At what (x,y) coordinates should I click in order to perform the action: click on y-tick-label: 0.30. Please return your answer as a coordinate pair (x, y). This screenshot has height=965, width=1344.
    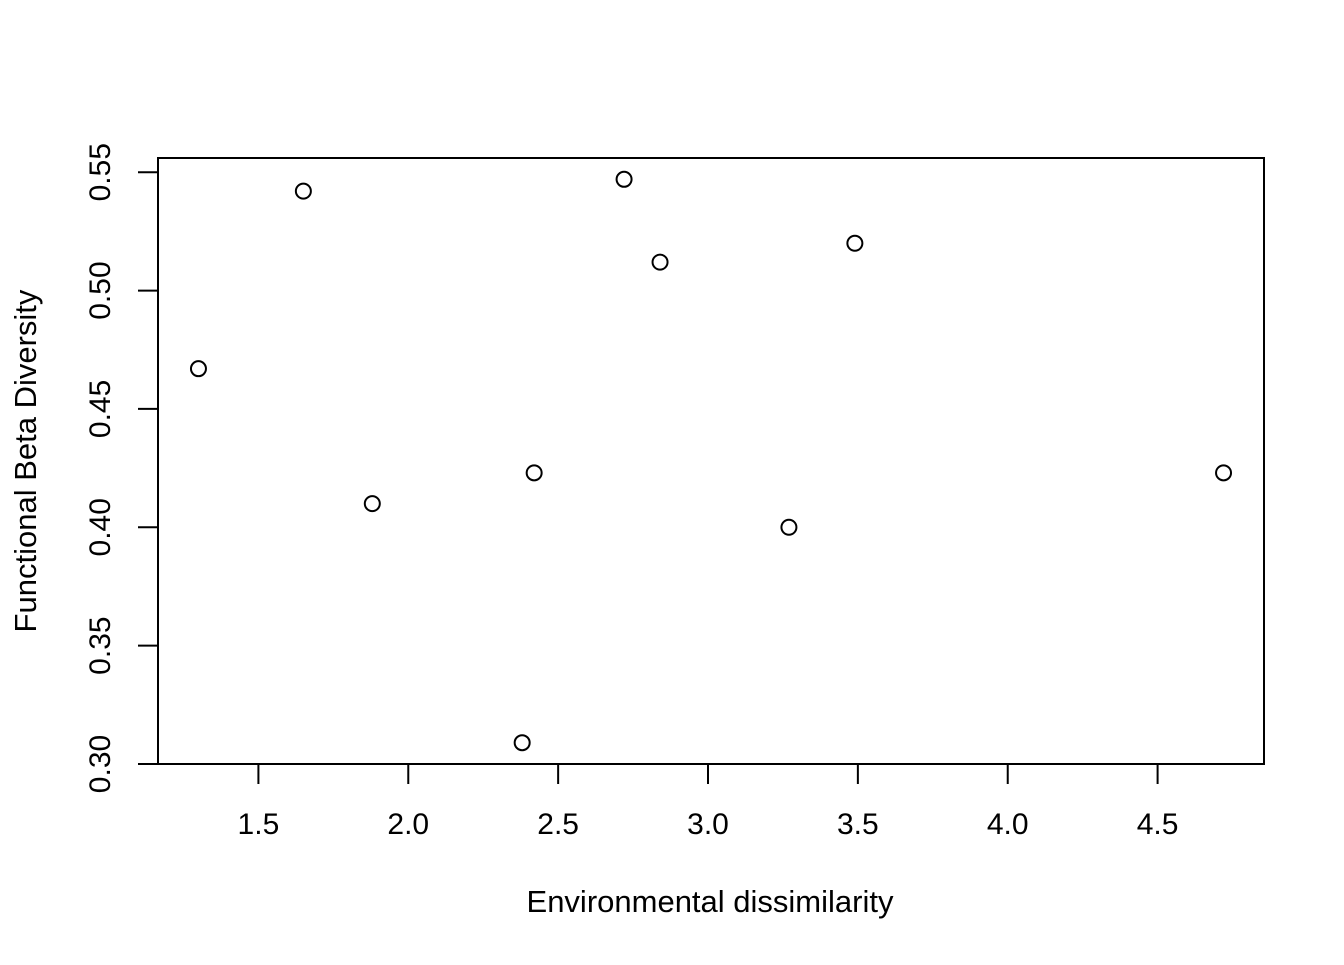
    Looking at the image, I should click on (100, 764).